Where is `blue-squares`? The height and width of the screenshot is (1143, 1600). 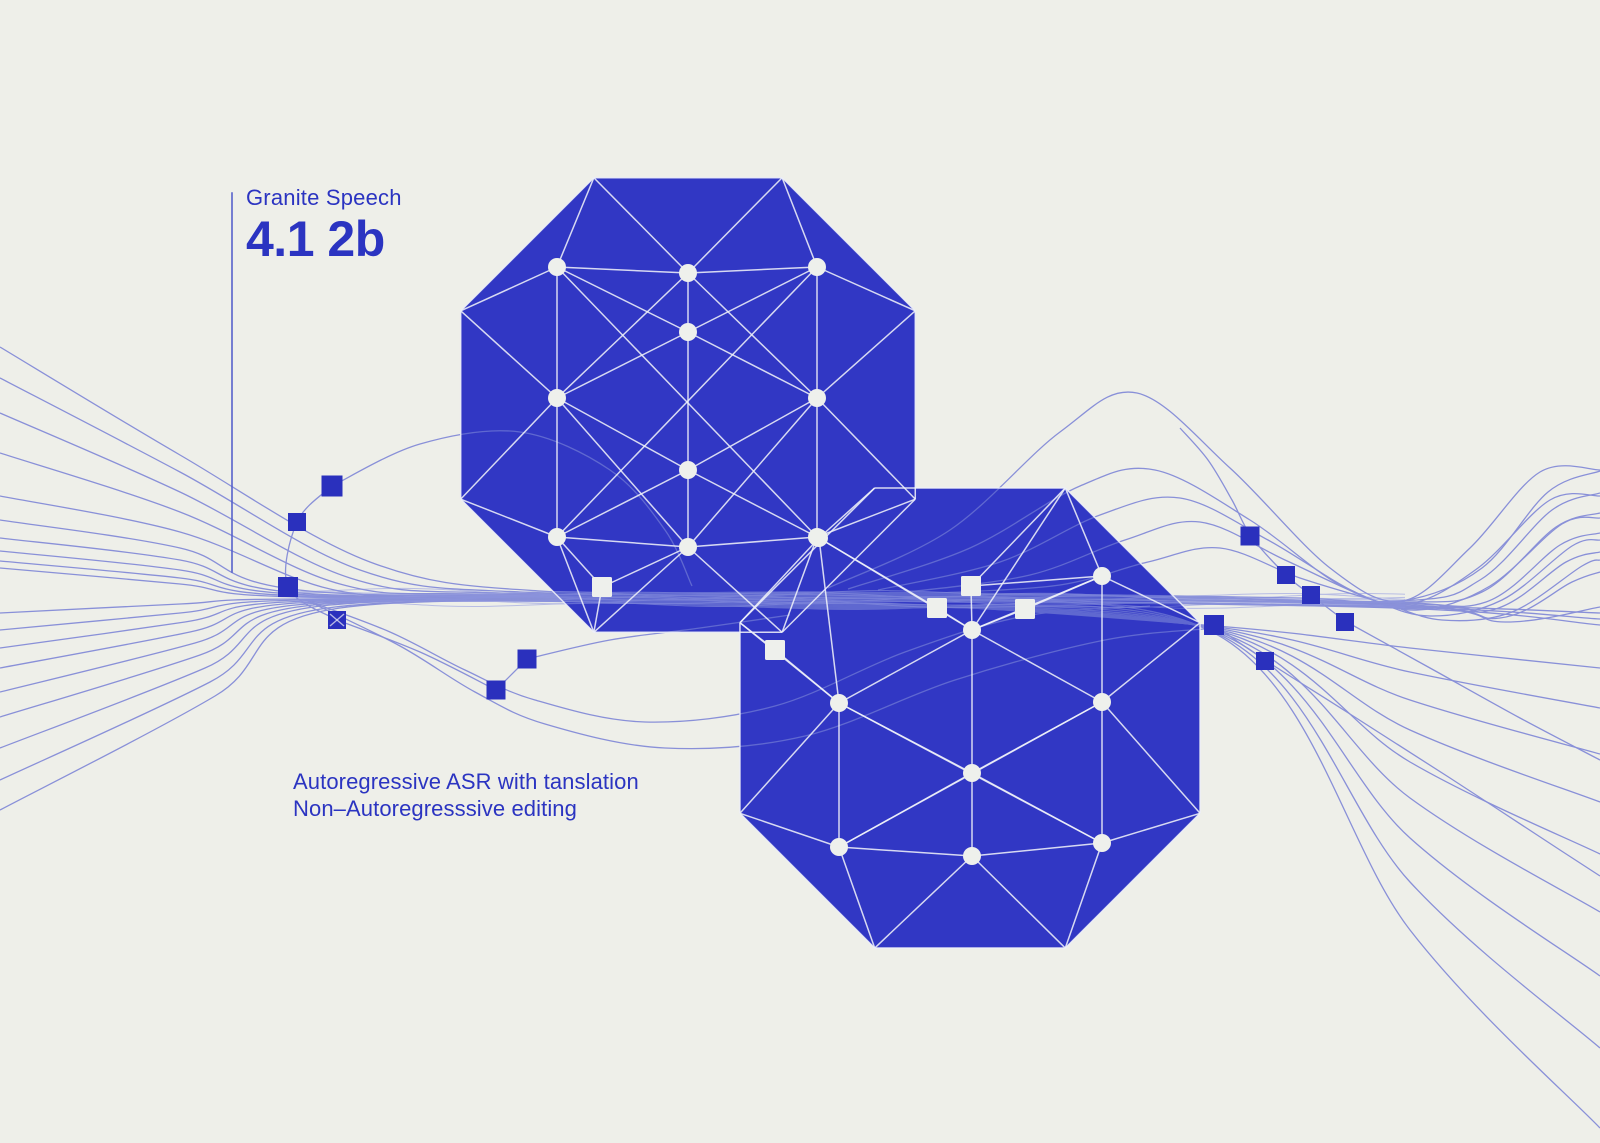 blue-squares is located at coordinates (816, 587).